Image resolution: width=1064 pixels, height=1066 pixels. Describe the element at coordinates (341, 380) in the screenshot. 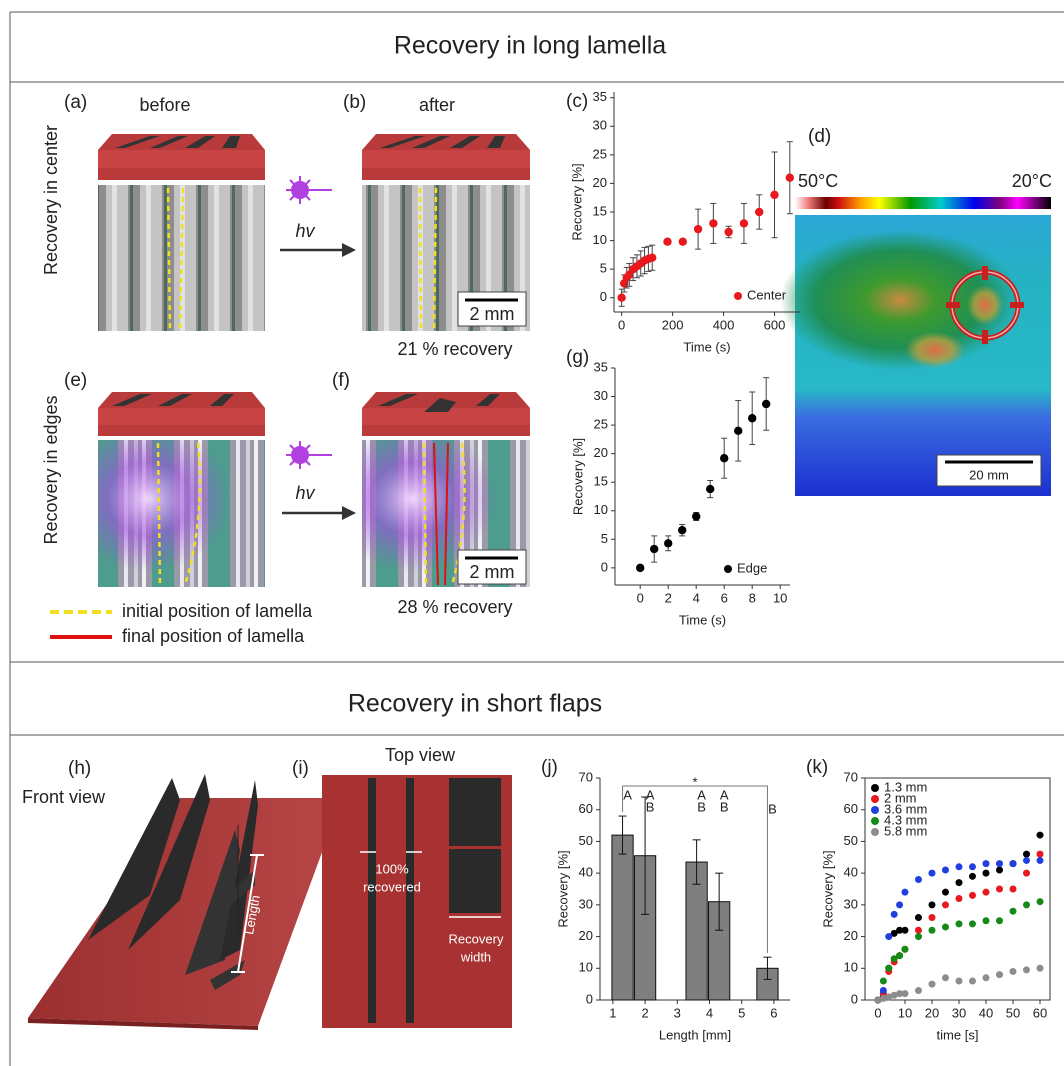

I see `panel-label: (f)` at that location.